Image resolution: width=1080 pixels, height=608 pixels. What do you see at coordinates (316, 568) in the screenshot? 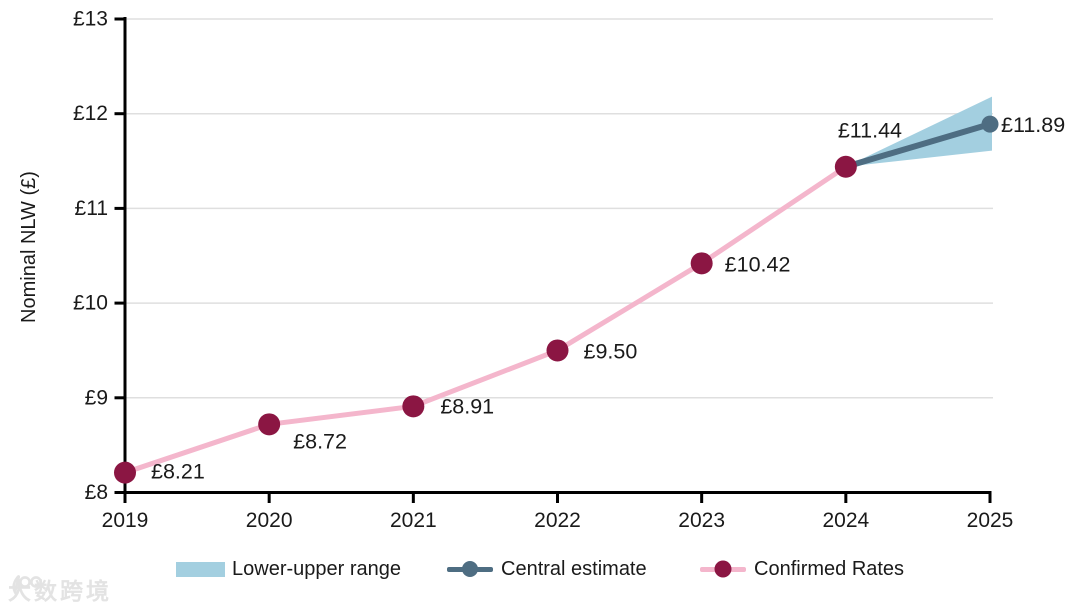
I see `legend-label-lower-upper-range: Lower-upper range` at bounding box center [316, 568].